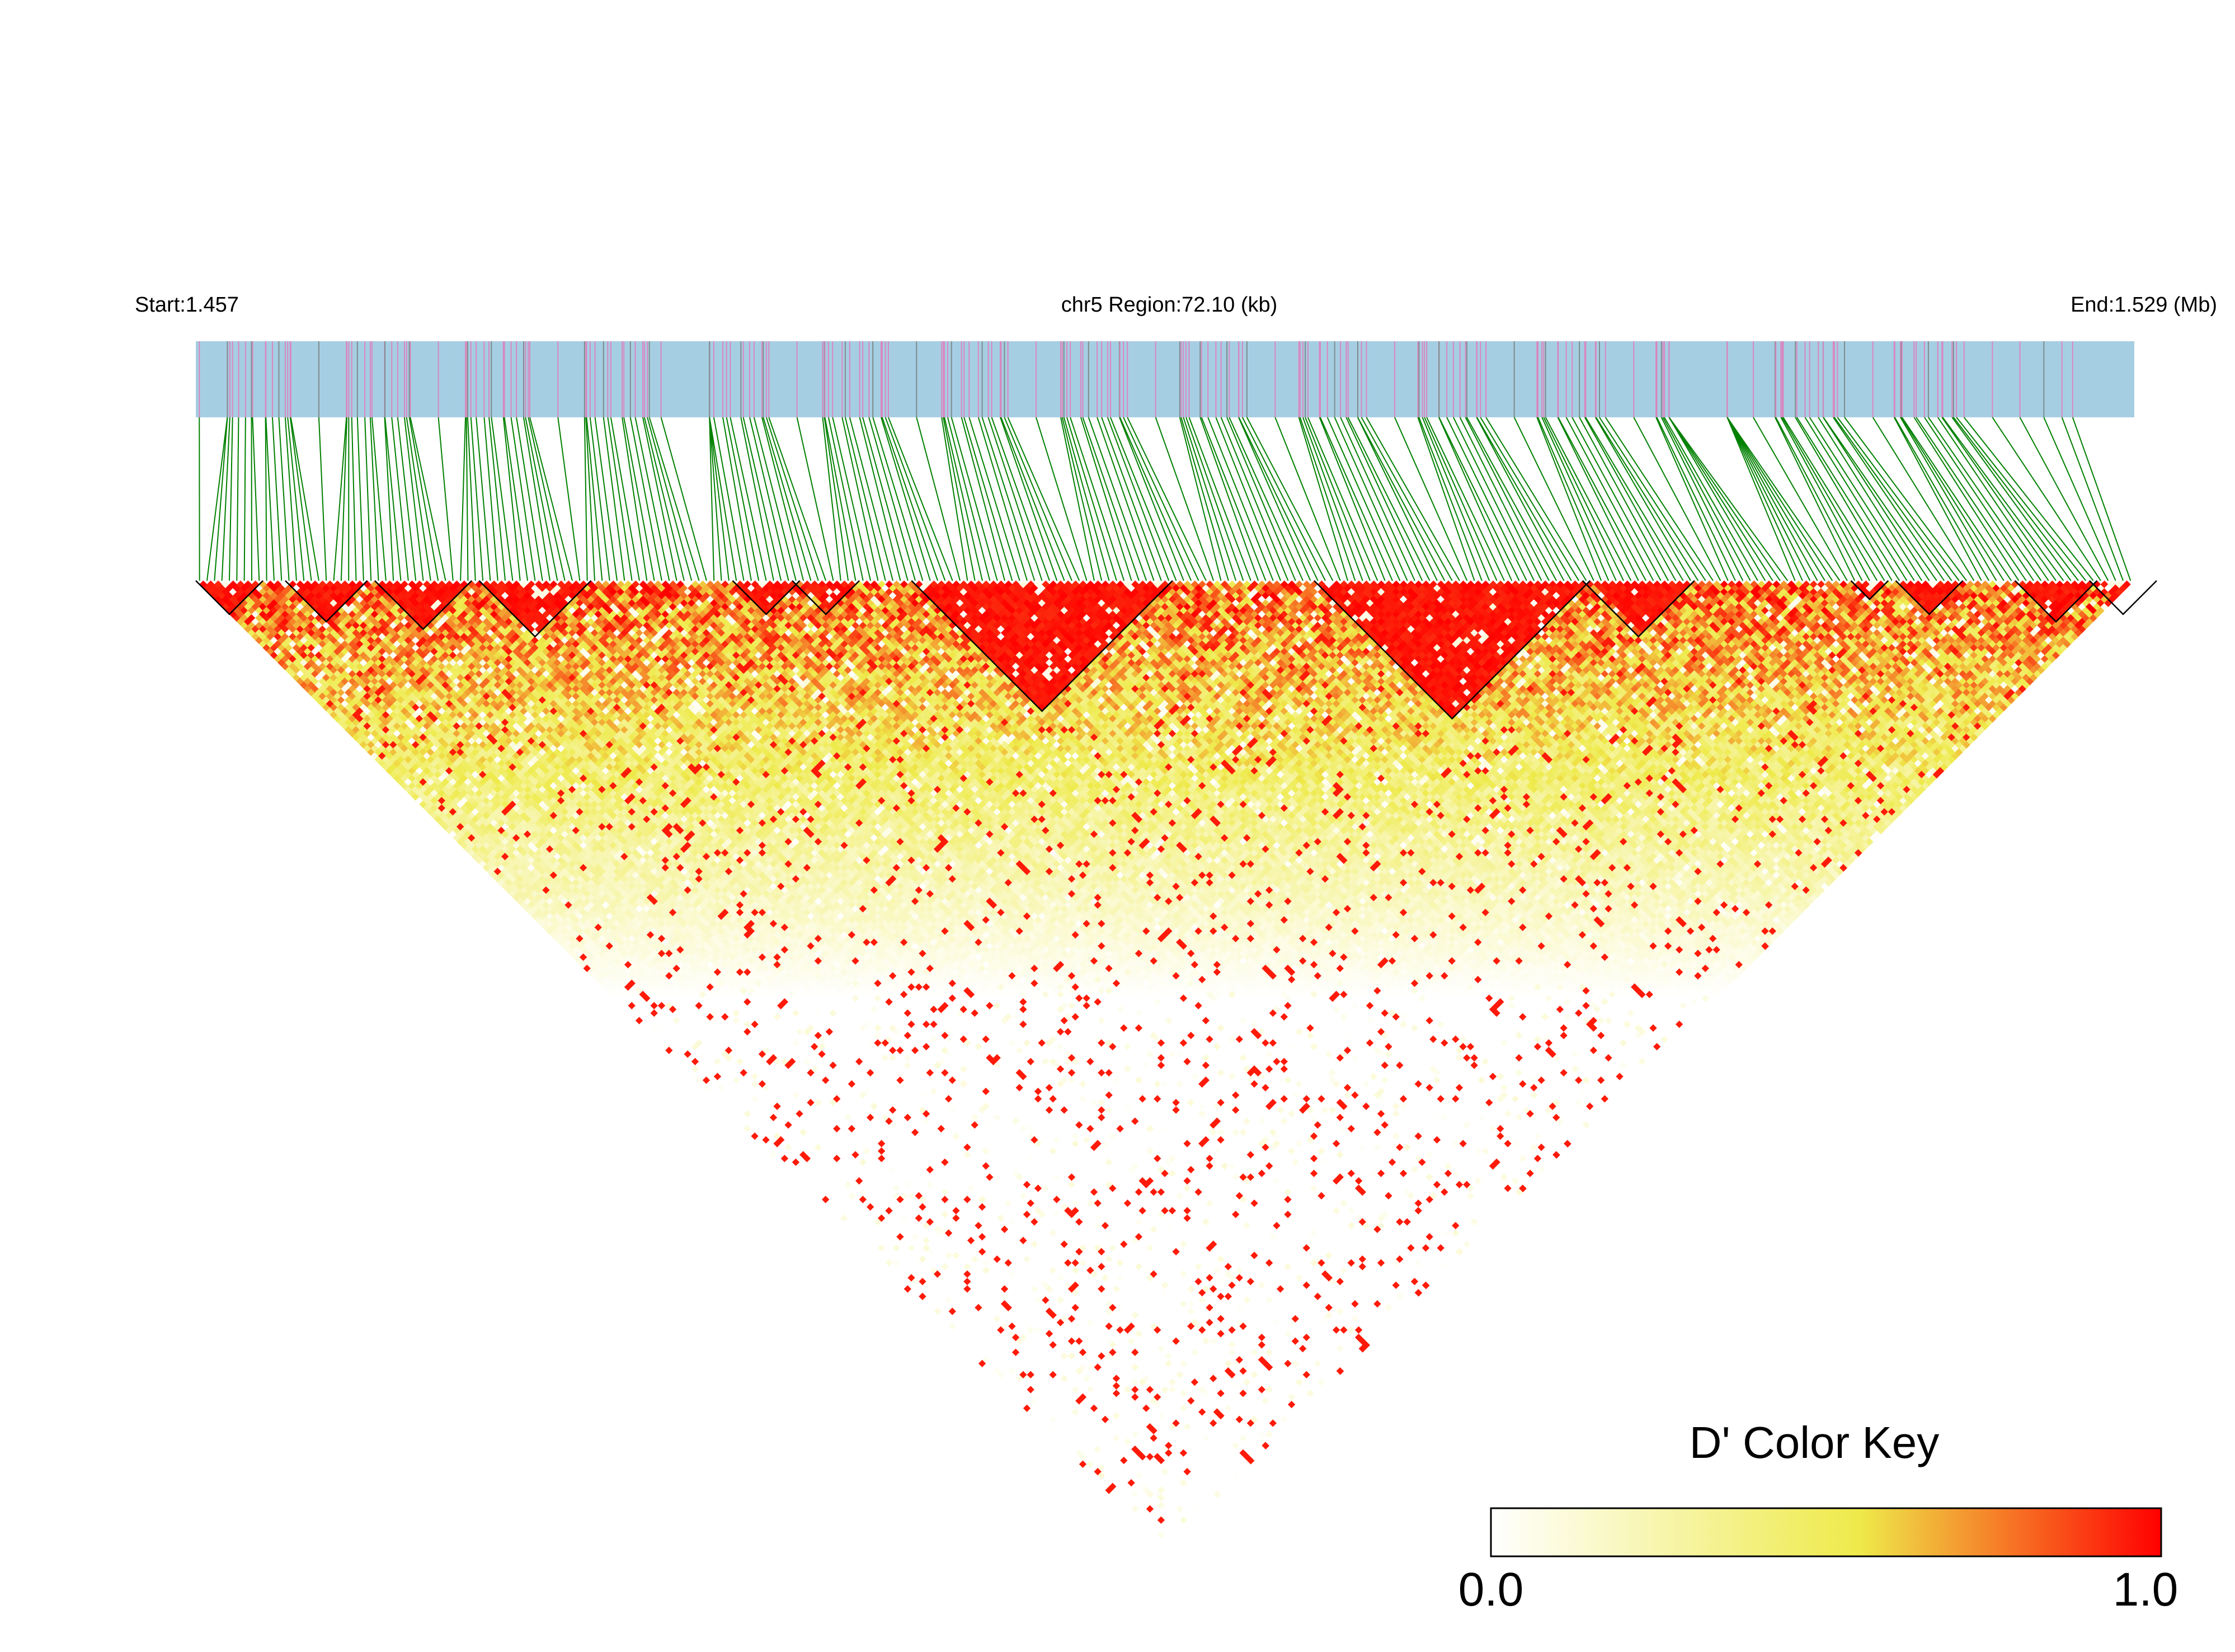 This screenshot has width=2235, height=1652. Describe the element at coordinates (1136, 379) in the screenshot. I see `snp-position-ticks` at that location.